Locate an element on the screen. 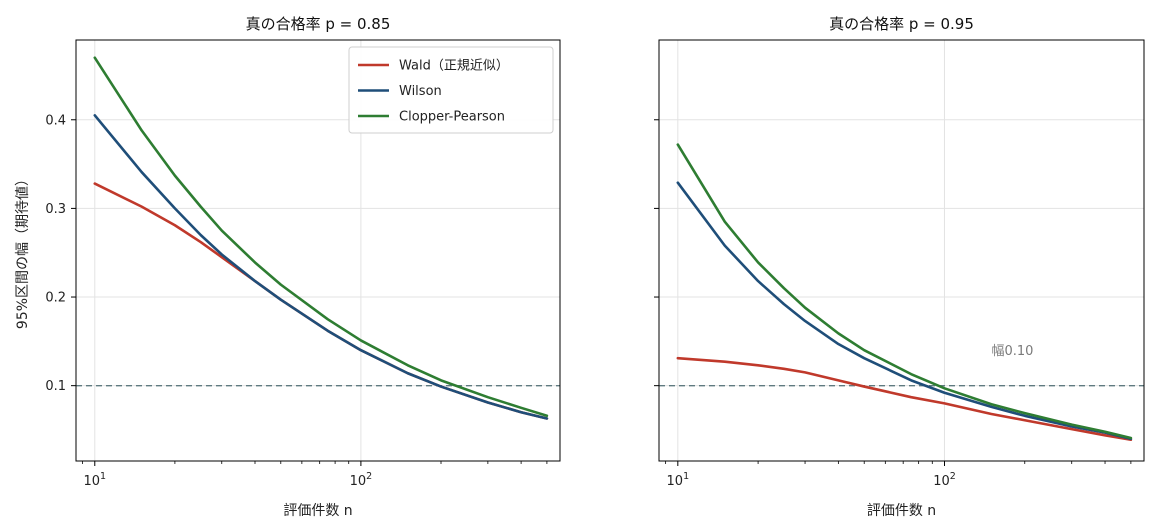 Image resolution: width=1156 pixels, height=531 pixels. right-chart-title: 真の合格率 p = 0.95 is located at coordinates (901, 24).